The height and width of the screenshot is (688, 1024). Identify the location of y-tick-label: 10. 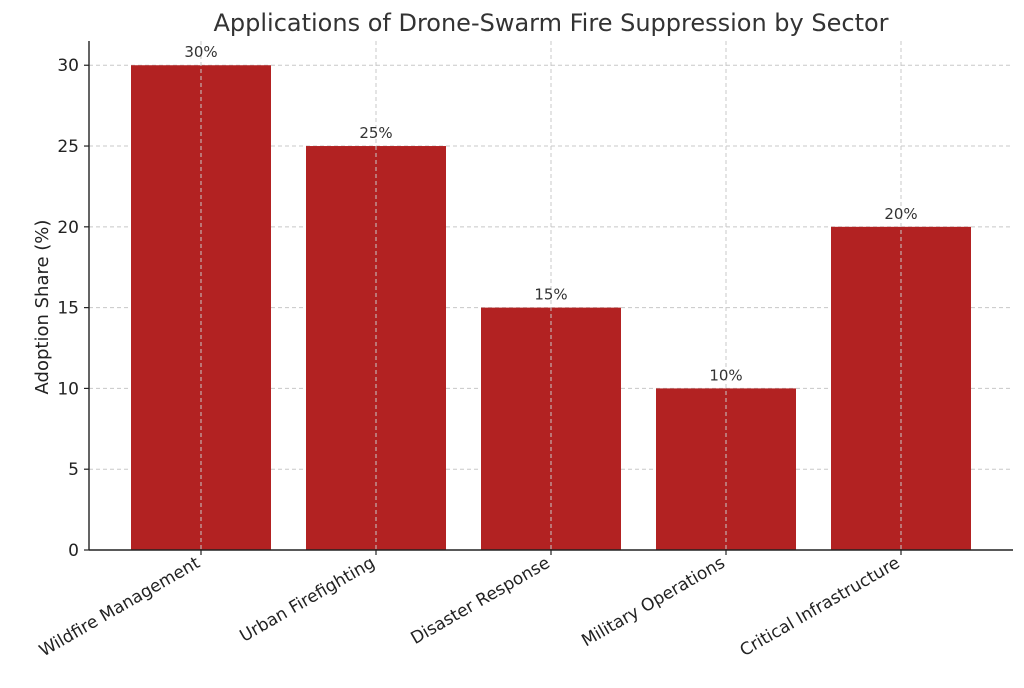
(68, 389).